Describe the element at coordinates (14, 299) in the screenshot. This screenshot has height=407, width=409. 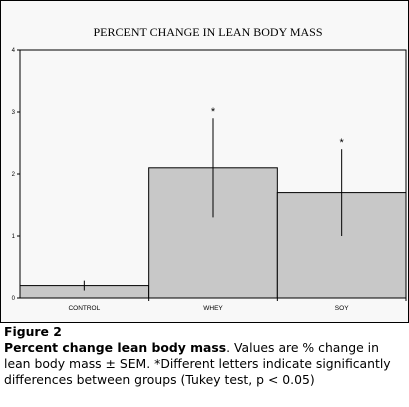
I see `y-tick-label: 0` at that location.